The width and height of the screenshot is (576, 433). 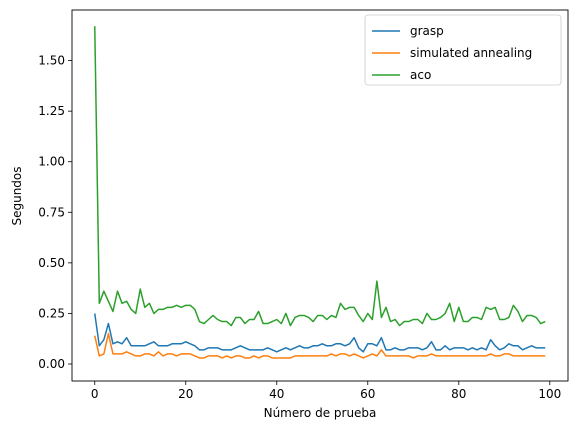 What do you see at coordinates (17, 195) in the screenshot?
I see `y-axis-label: Segundos` at bounding box center [17, 195].